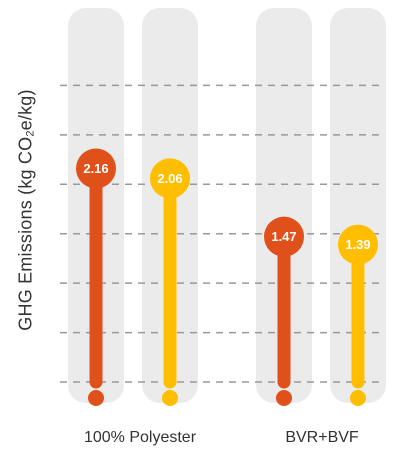  I want to click on data-label: 2.16, so click(95, 168).